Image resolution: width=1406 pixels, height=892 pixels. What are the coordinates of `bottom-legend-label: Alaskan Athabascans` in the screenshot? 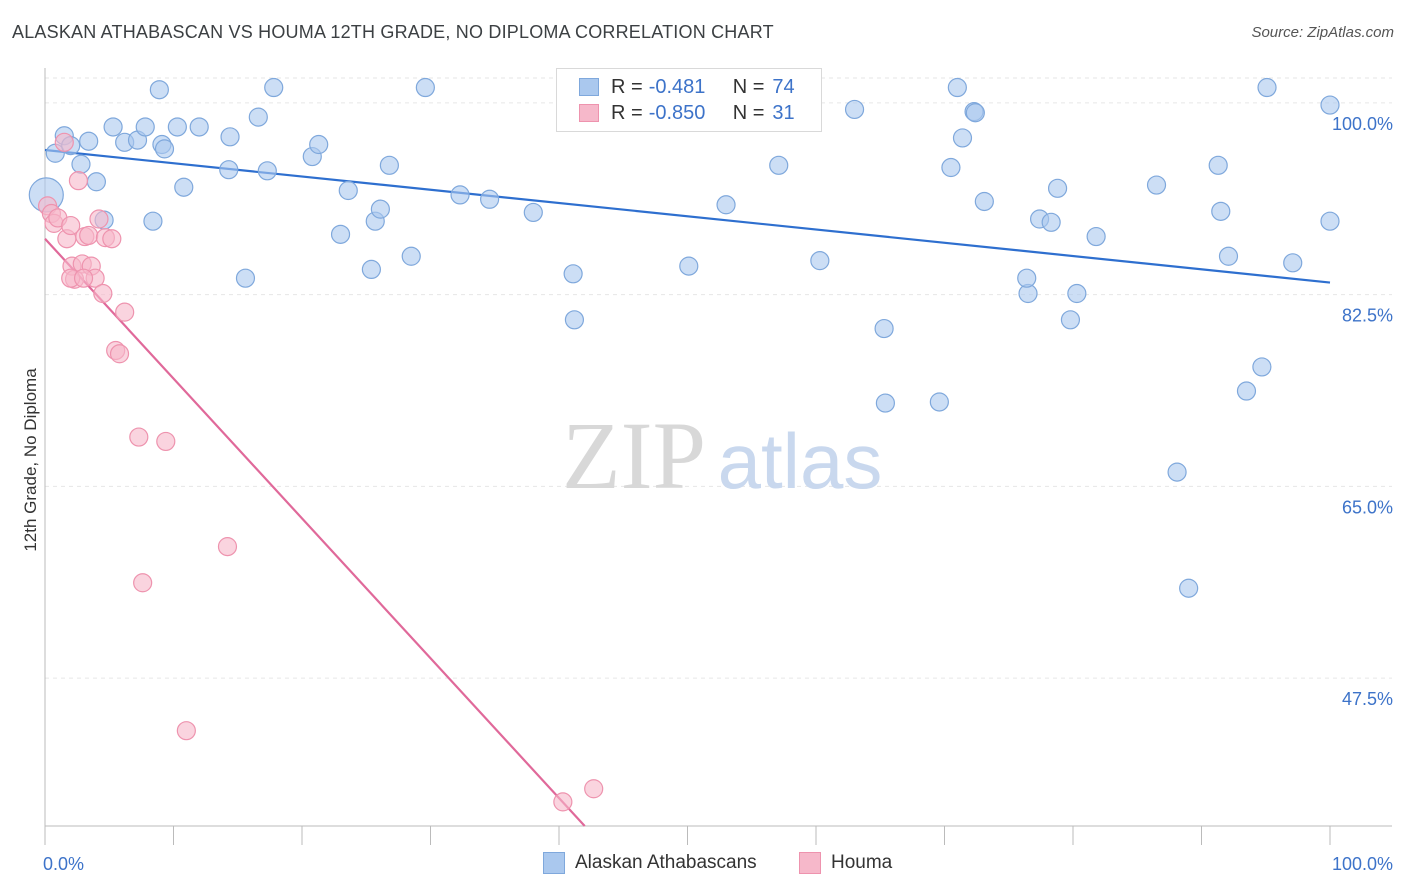 It's located at (666, 862).